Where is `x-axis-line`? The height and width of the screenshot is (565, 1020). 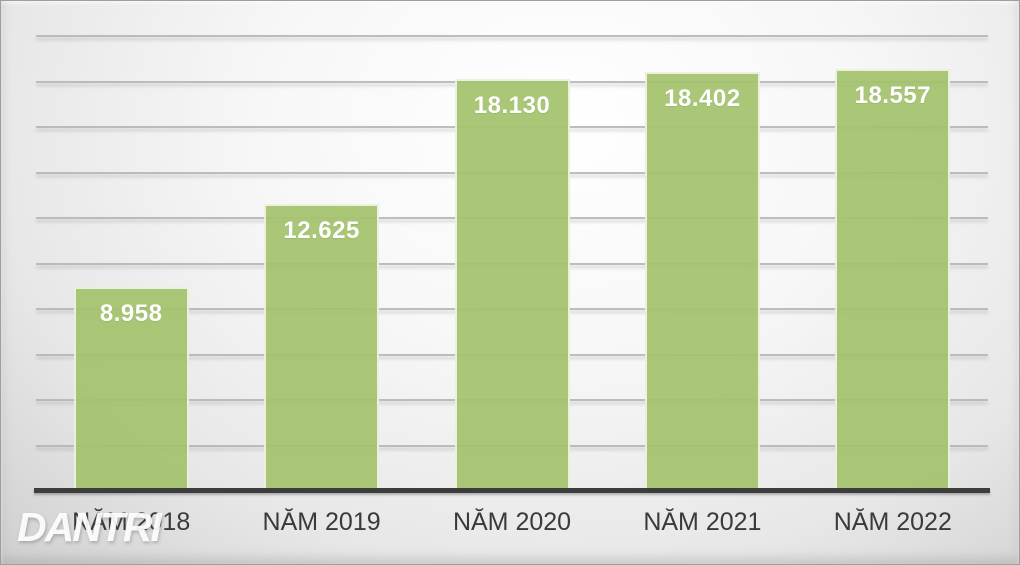
x-axis-line is located at coordinates (512, 490).